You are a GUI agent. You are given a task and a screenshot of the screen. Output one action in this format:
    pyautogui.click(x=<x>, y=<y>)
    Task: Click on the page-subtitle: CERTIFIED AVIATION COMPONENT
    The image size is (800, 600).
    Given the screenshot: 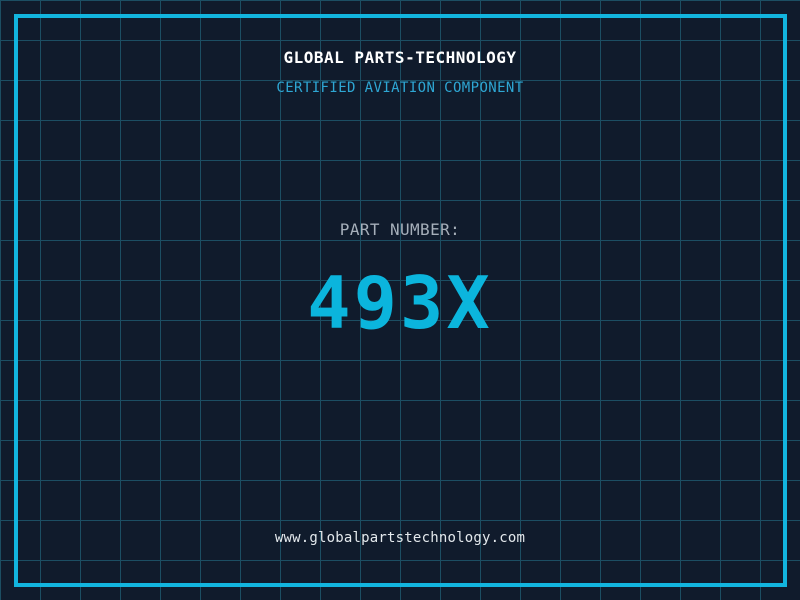 What is the action you would take?
    pyautogui.click(x=400, y=88)
    